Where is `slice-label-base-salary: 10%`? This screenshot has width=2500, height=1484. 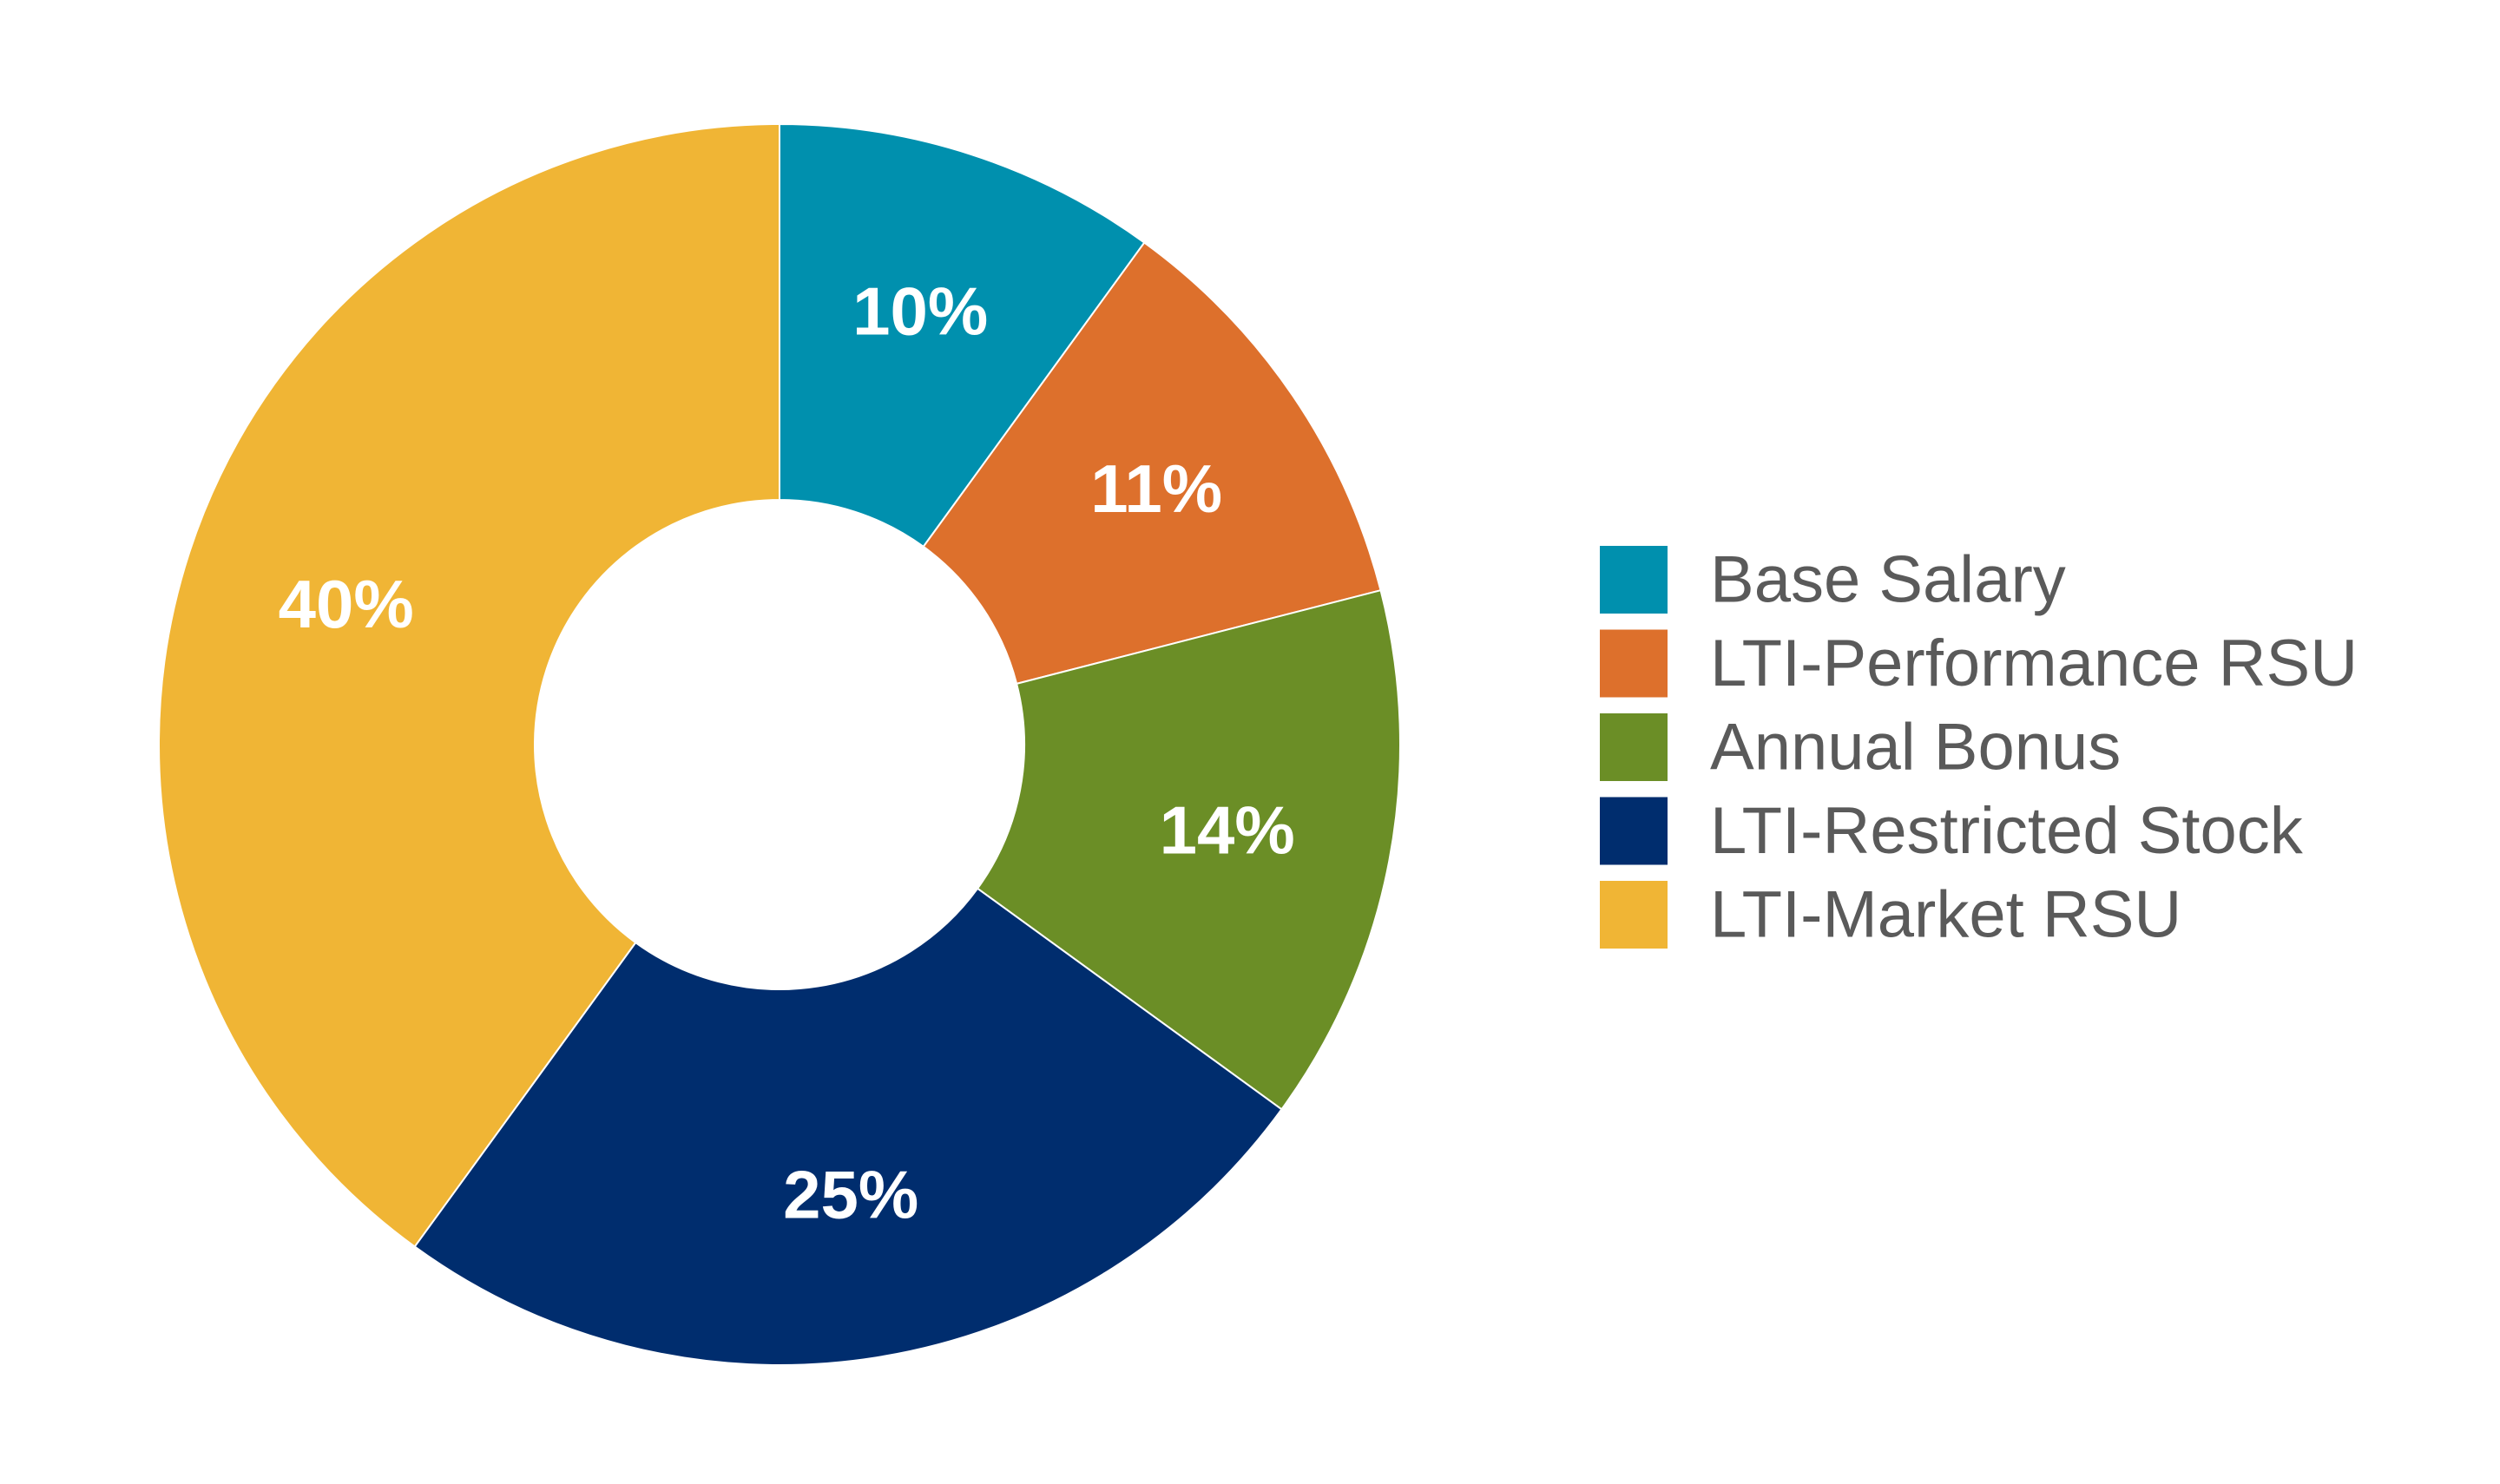
slice-label-base-salary: 10% is located at coordinates (920, 311).